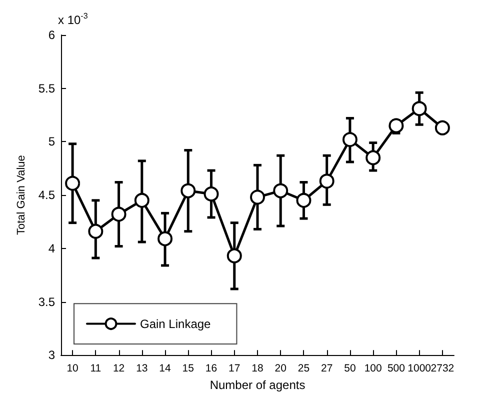 The image size is (480, 404). Describe the element at coordinates (373, 368) in the screenshot. I see `x-tick-label: 100` at that location.